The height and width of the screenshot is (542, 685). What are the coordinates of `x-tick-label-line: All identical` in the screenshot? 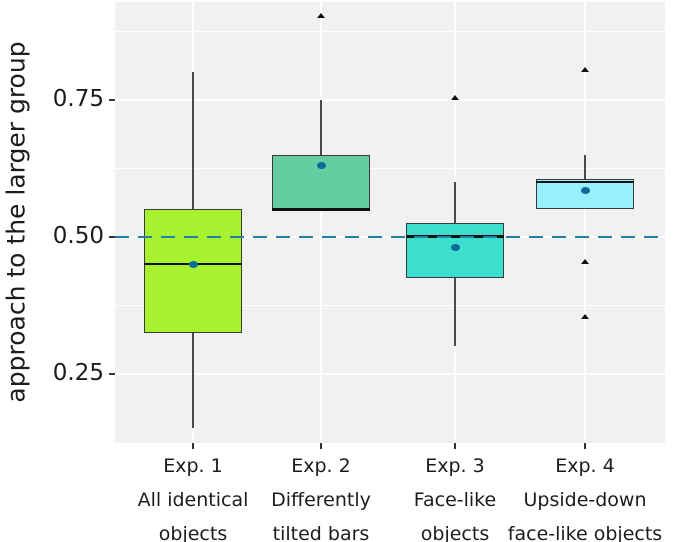 It's located at (193, 500).